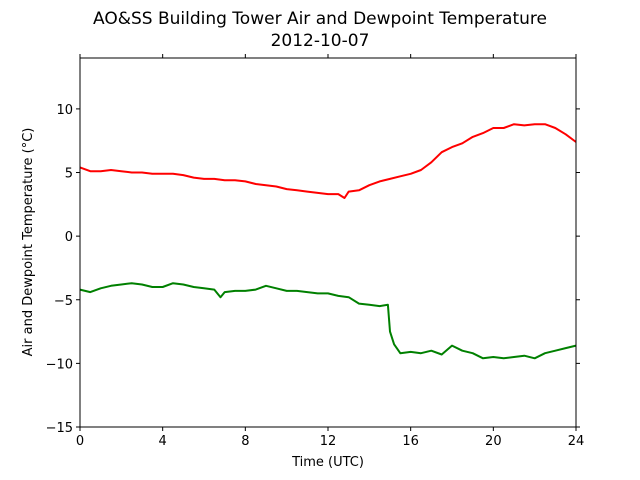 This screenshot has height=480, width=640. What do you see at coordinates (328, 321) in the screenshot?
I see `series-2-line` at bounding box center [328, 321].